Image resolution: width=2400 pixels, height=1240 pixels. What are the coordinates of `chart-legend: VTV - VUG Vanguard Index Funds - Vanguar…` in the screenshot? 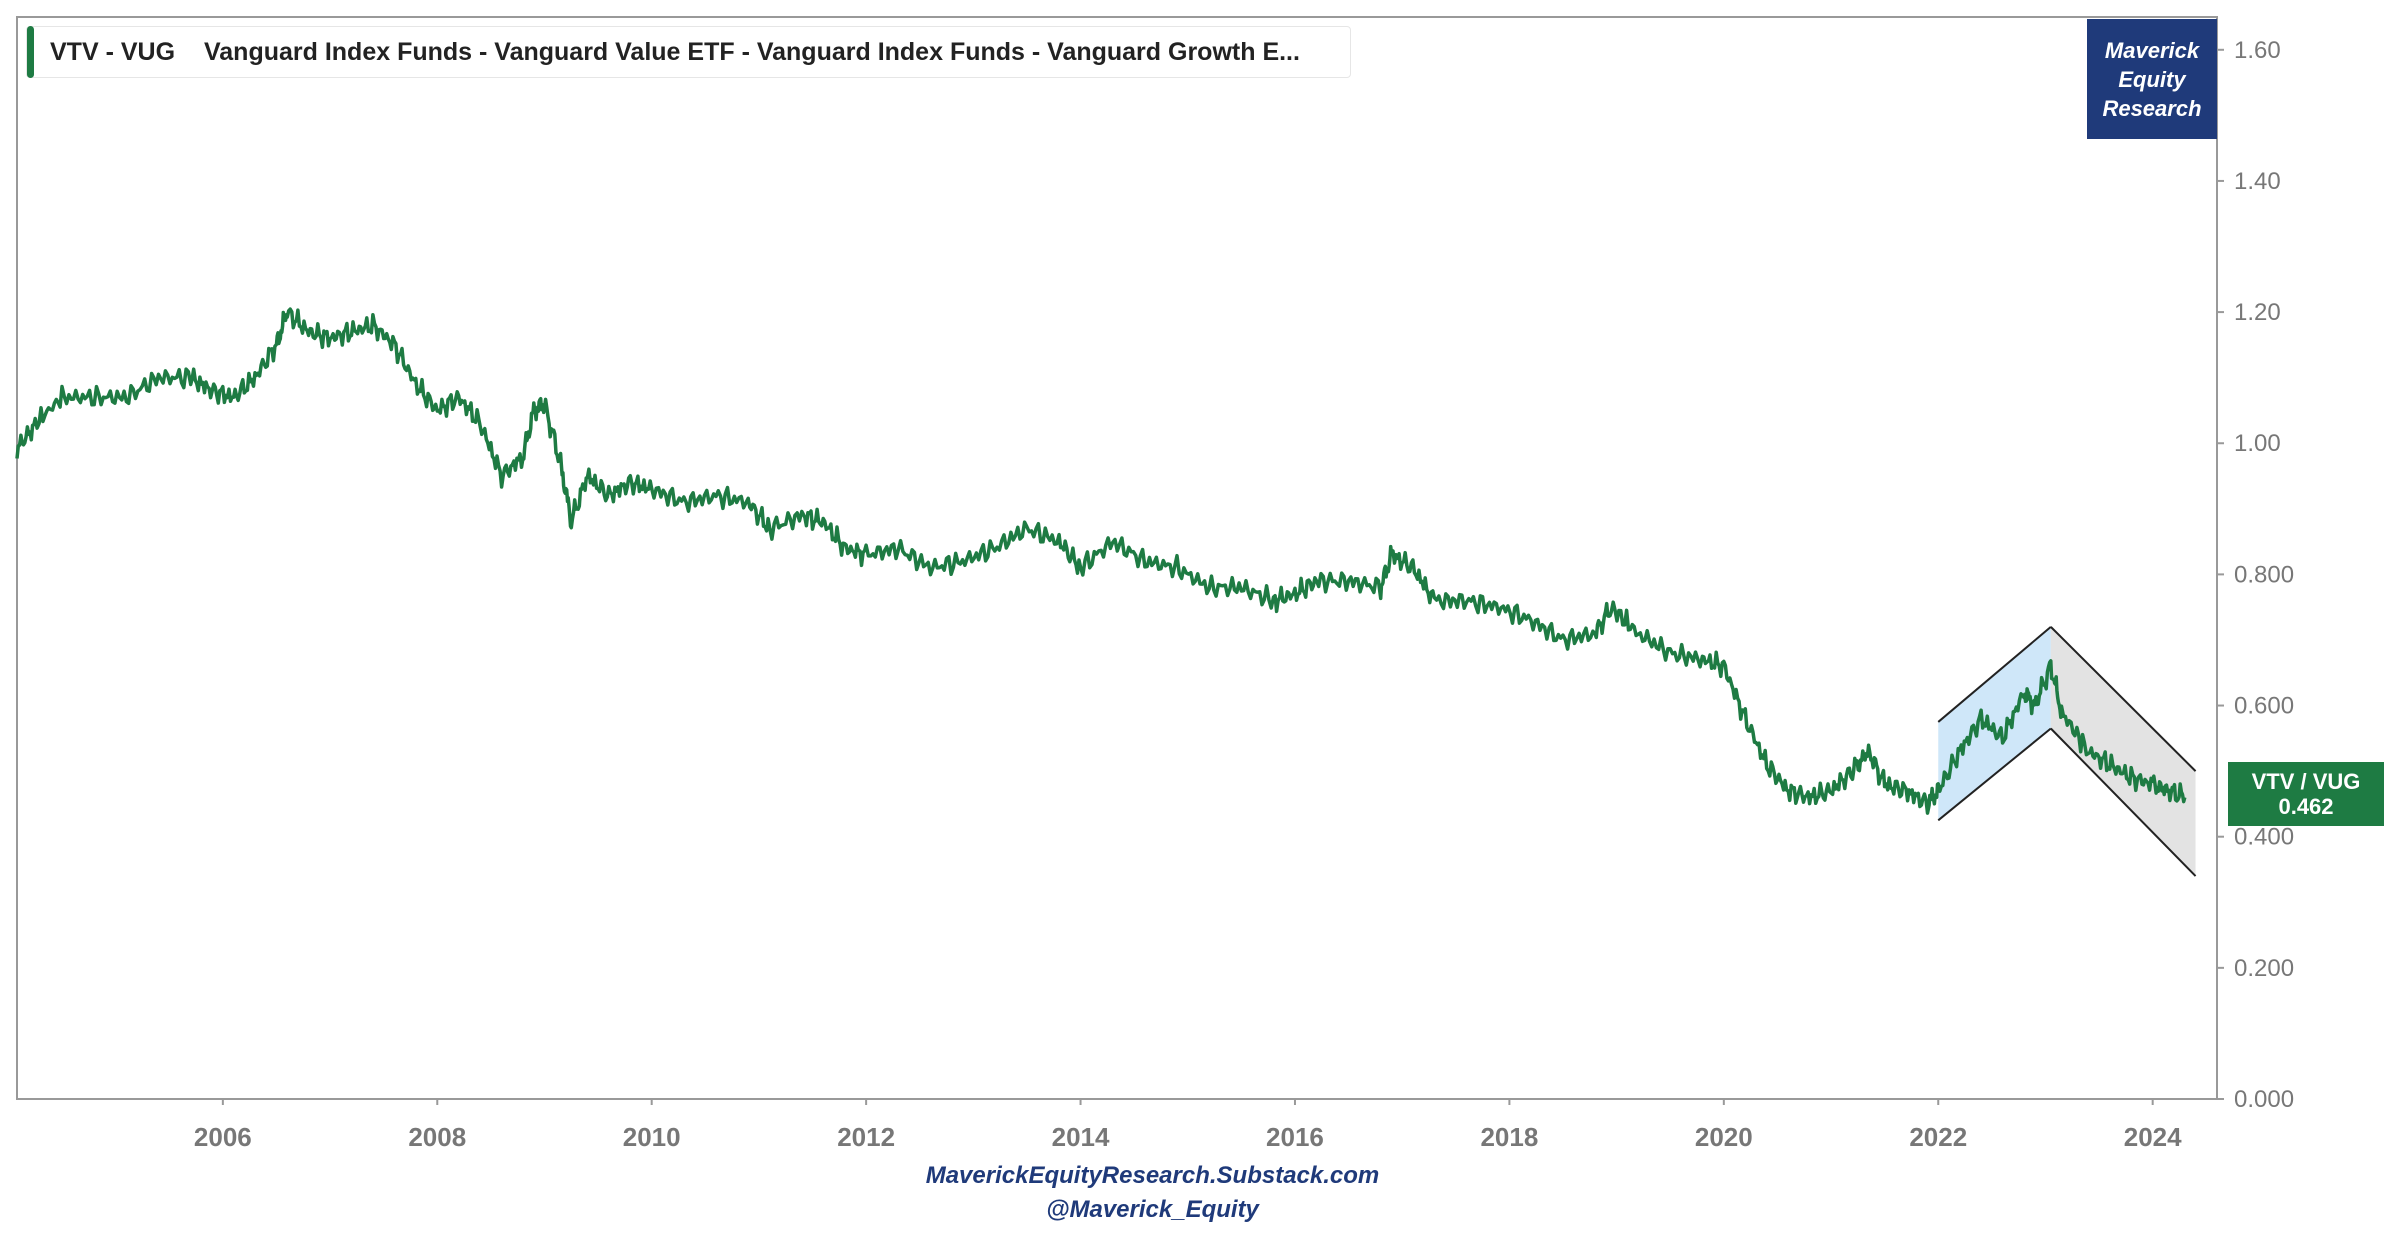 It's located at (688, 52).